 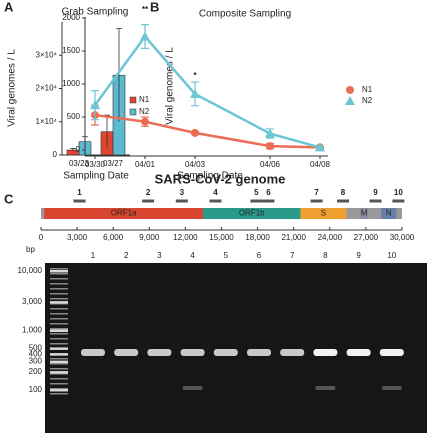 What do you see at coordinates (256, 192) in the screenshot?
I see `amplicon-label: 5` at bounding box center [256, 192].